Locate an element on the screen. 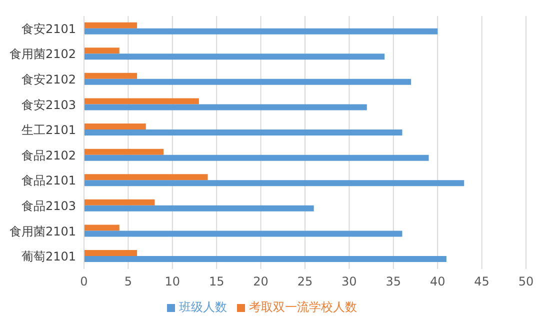 Image resolution: width=550 pixels, height=328 pixels. x-tick-label: 30 is located at coordinates (349, 281).